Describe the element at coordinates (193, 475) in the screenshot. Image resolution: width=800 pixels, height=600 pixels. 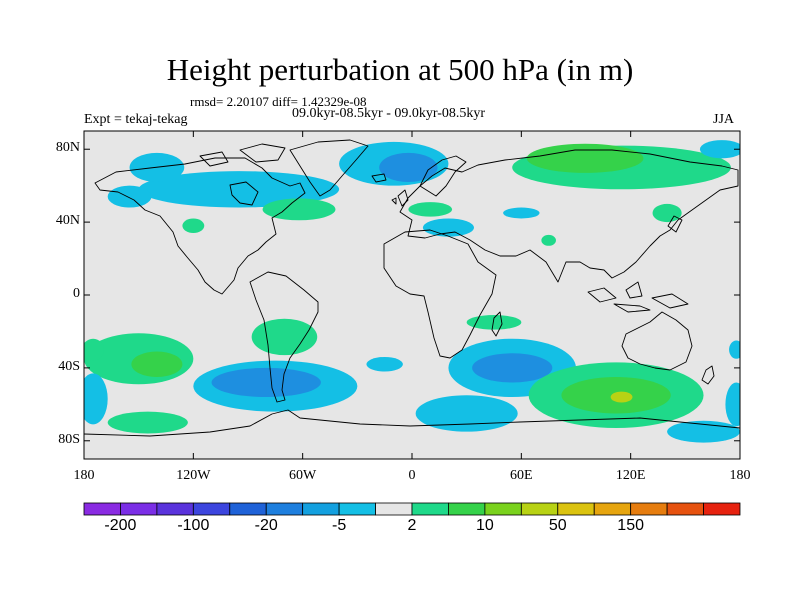
I see `lon-label: 120W` at that location.